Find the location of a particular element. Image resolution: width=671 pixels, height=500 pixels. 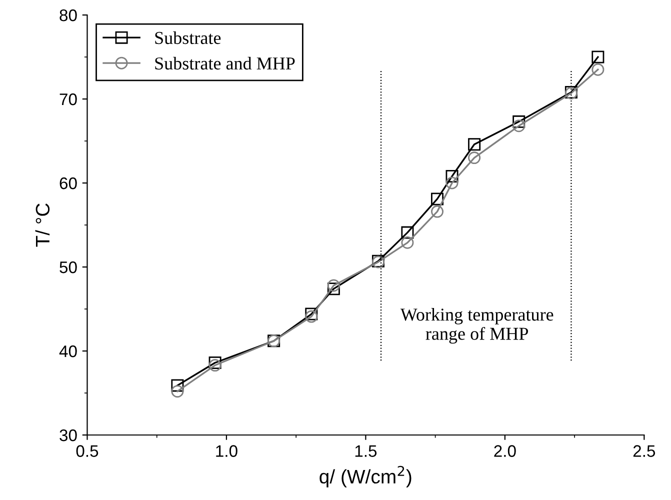

legend-label: Substrate is located at coordinates (188, 37).